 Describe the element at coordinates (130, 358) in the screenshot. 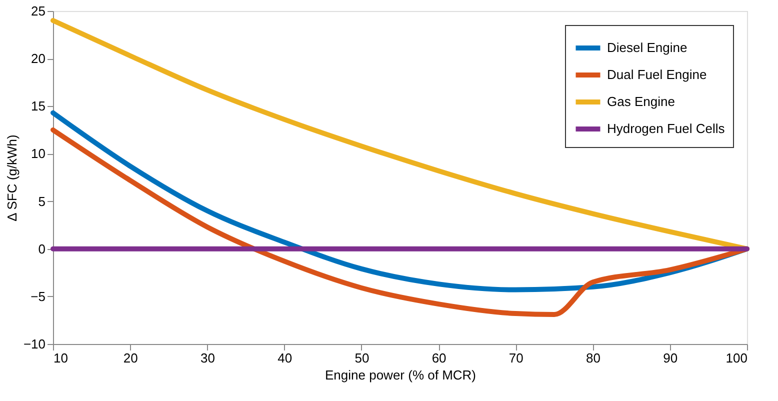

I see `x-tick-label: 20` at that location.